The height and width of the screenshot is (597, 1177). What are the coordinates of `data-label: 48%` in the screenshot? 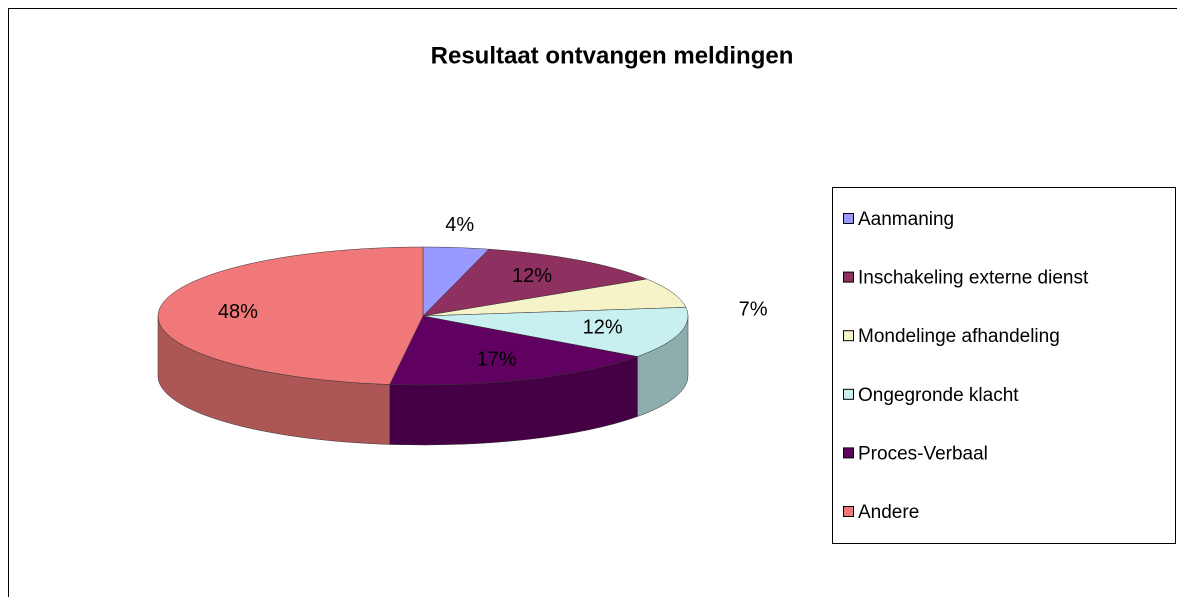 It's located at (238, 312).